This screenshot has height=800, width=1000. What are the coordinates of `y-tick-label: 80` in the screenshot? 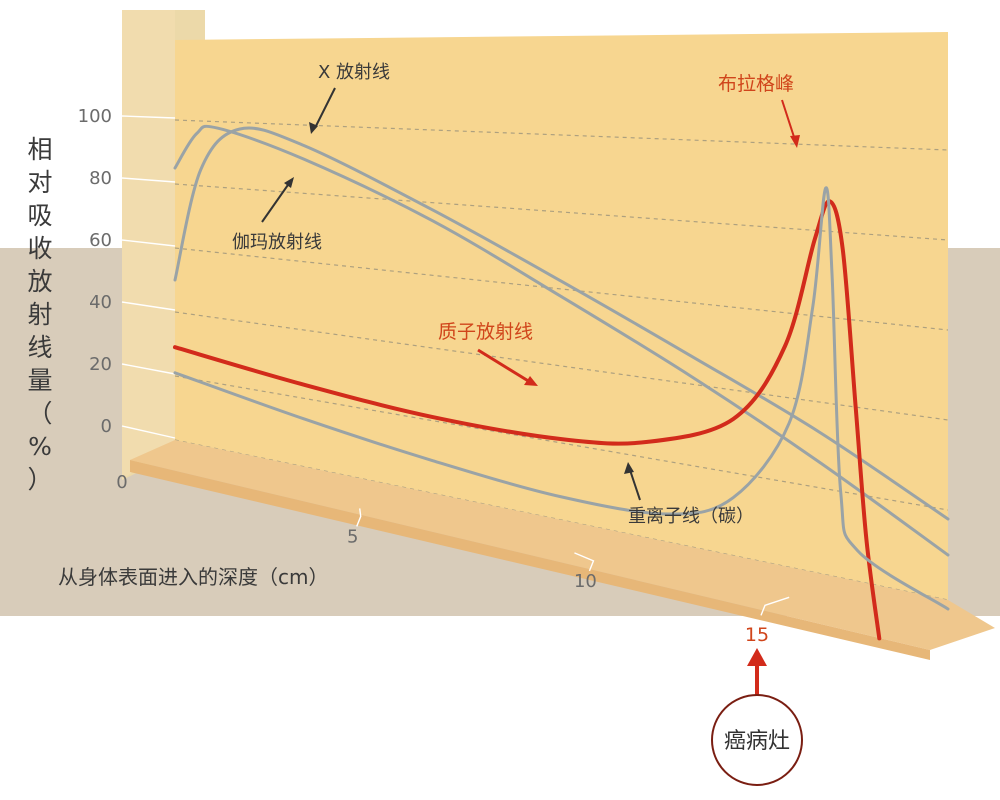 It's located at (100, 178).